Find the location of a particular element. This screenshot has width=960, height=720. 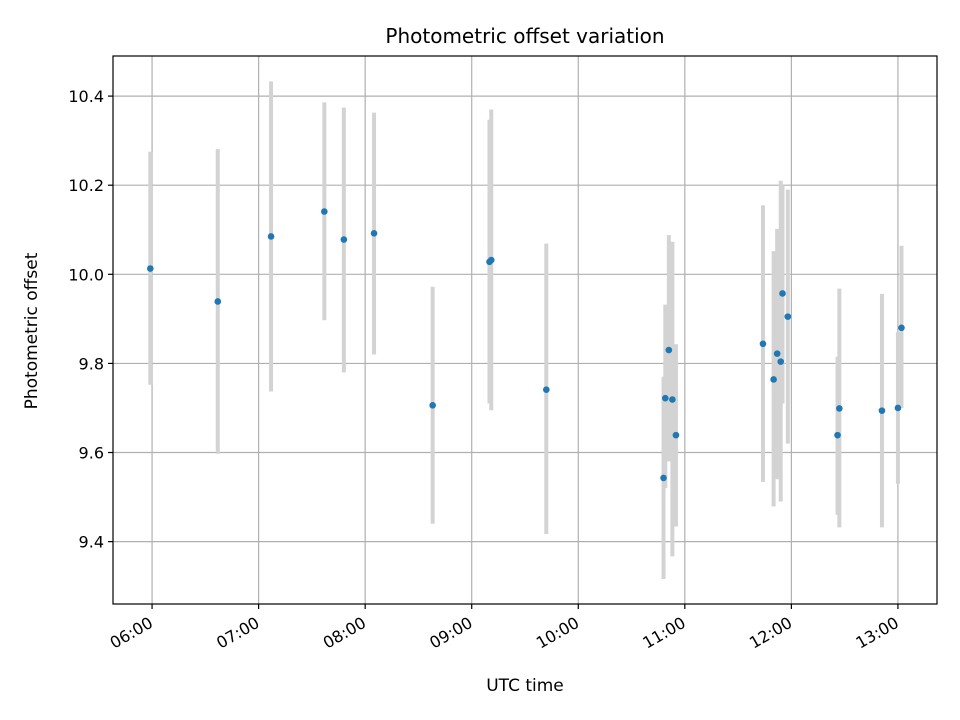

y-tick-label: 10.2 is located at coordinates (86, 185).